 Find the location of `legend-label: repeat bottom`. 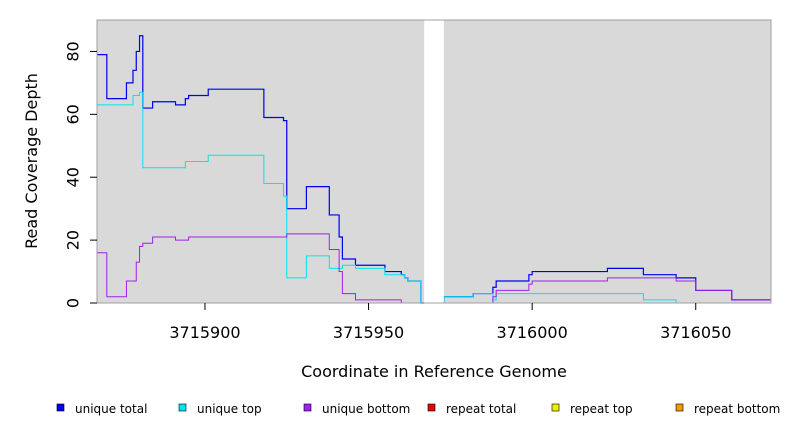

legend-label: repeat bottom is located at coordinates (737, 409).